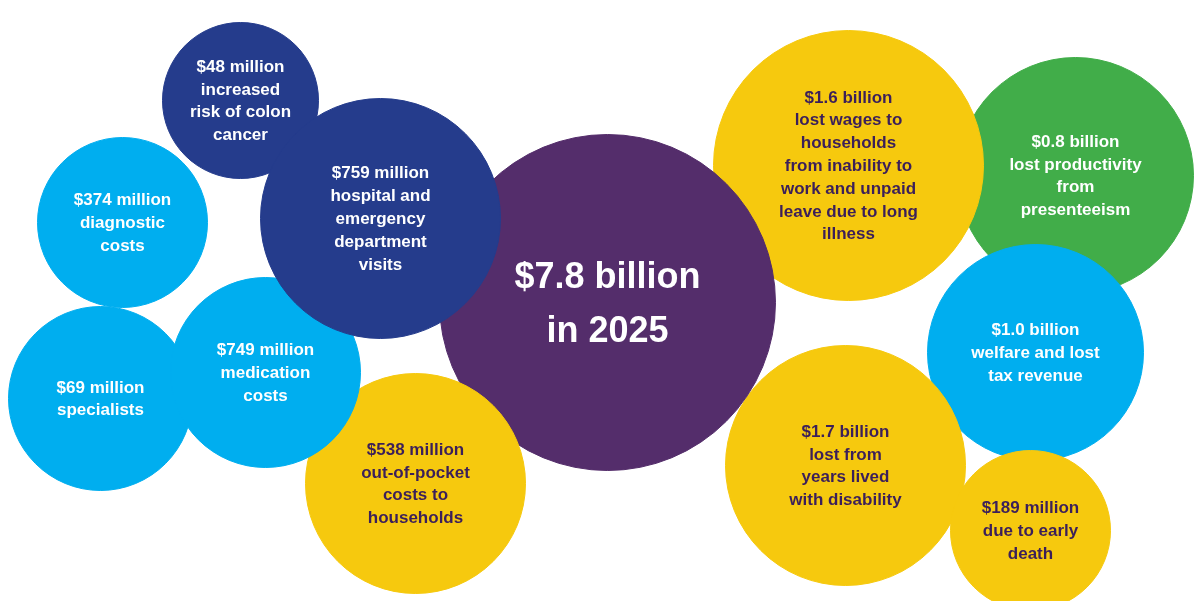 The width and height of the screenshot is (1194, 601). What do you see at coordinates (122, 200) in the screenshot?
I see `data-label: $374 million` at bounding box center [122, 200].